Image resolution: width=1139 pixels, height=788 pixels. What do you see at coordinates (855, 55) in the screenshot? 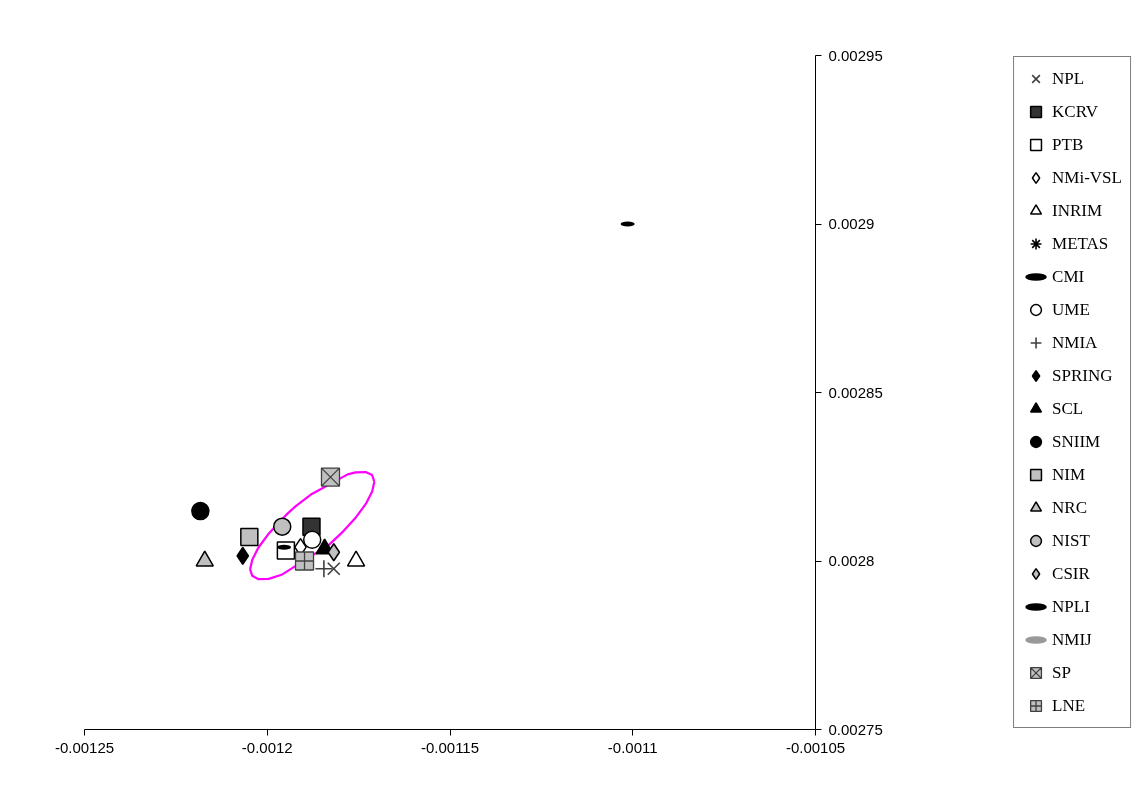
I see `y-tick-label: 0.00295` at bounding box center [855, 55].